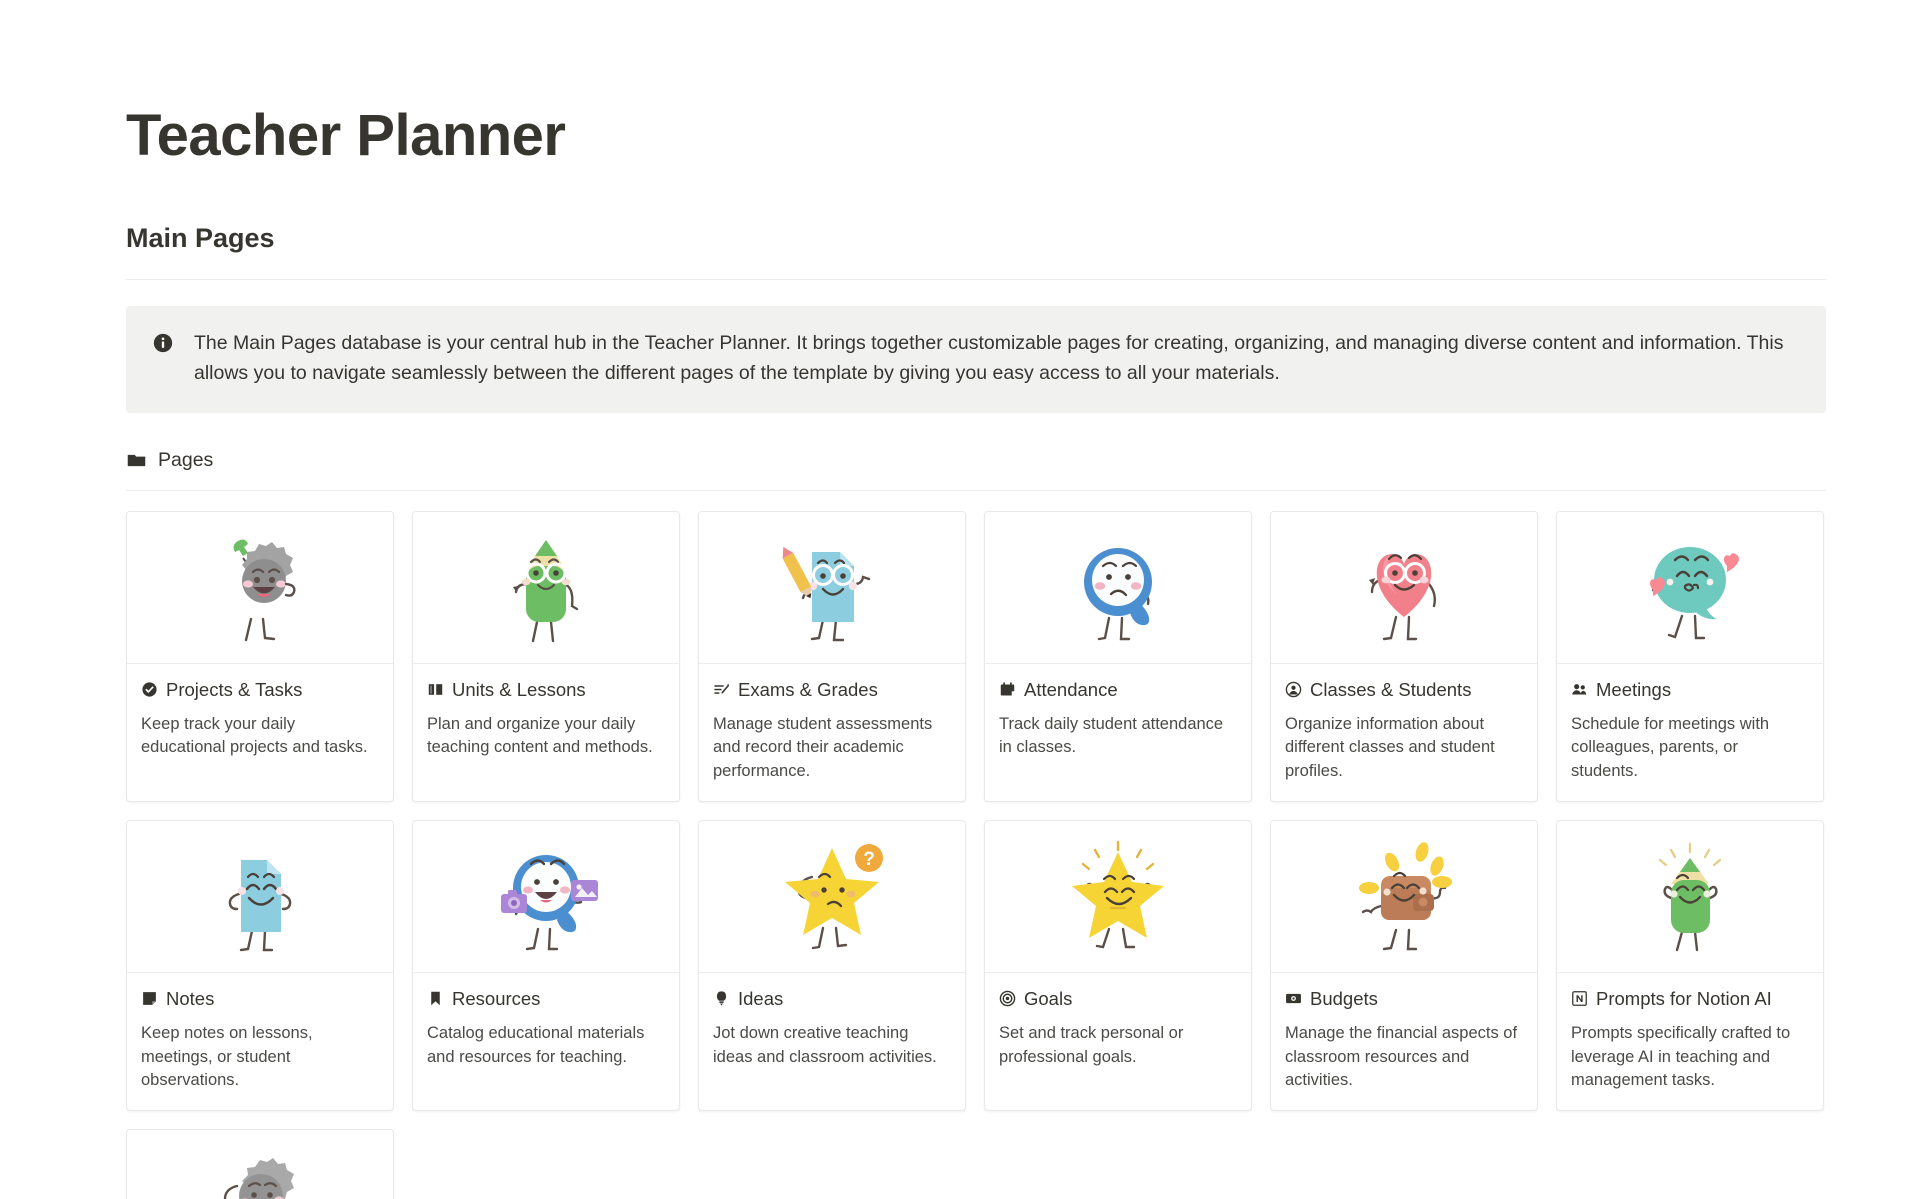  I want to click on section-divider, so click(976, 280).